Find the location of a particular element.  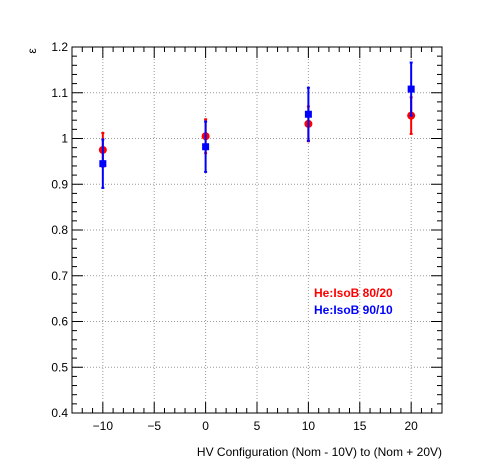

legend: He:IsoB 80/20 He:IsoB 90/10 is located at coordinates (353, 301).